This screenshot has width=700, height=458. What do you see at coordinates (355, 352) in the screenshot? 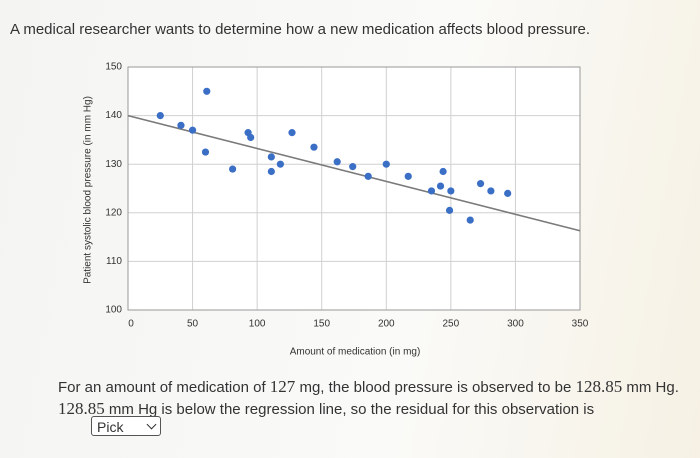
I see `x-axis-label: Amount of medication (in mg)` at bounding box center [355, 352].